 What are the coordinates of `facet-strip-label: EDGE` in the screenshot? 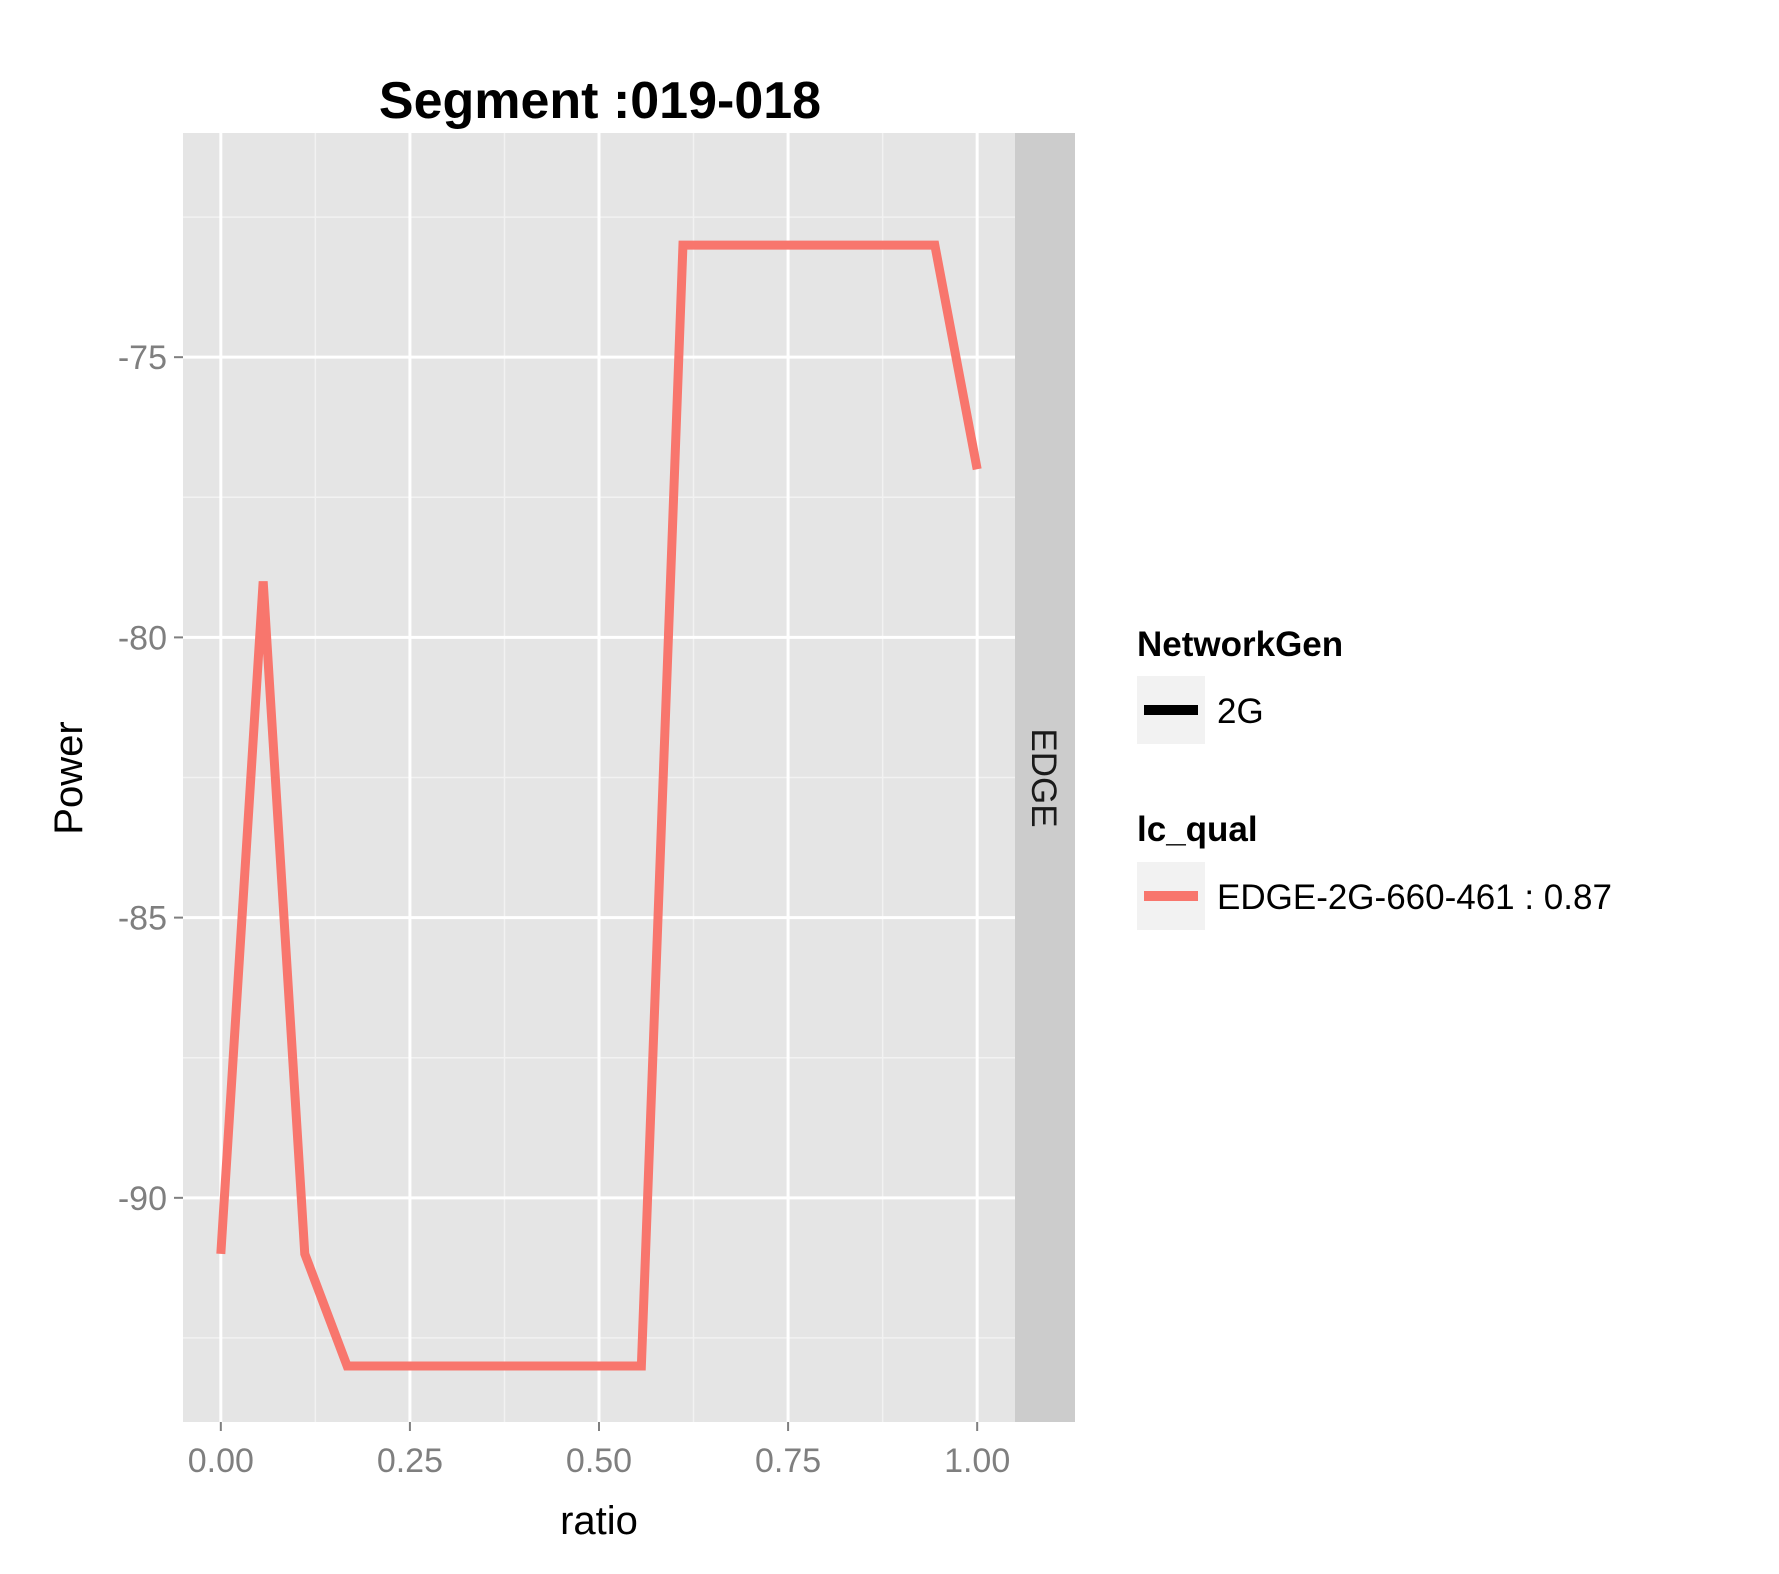 It's located at (1043, 777).